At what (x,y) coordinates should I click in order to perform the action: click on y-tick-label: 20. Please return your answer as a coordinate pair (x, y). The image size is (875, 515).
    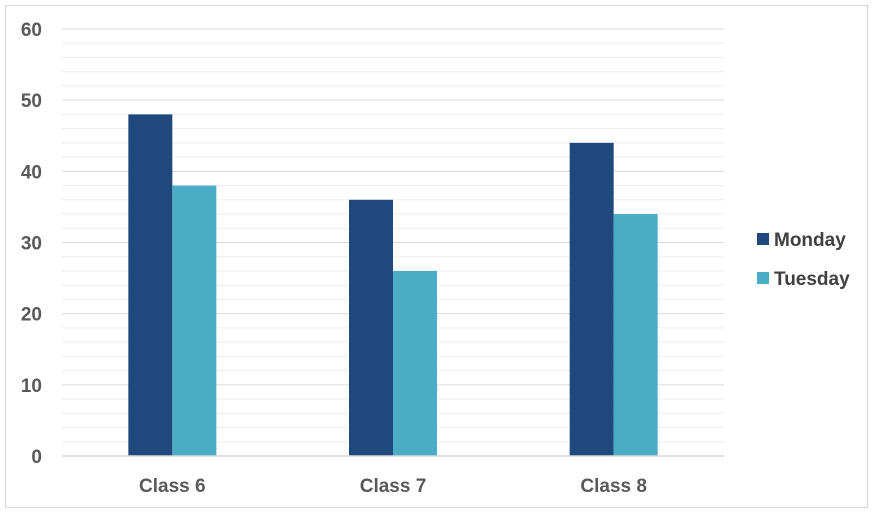
    Looking at the image, I should click on (31, 315).